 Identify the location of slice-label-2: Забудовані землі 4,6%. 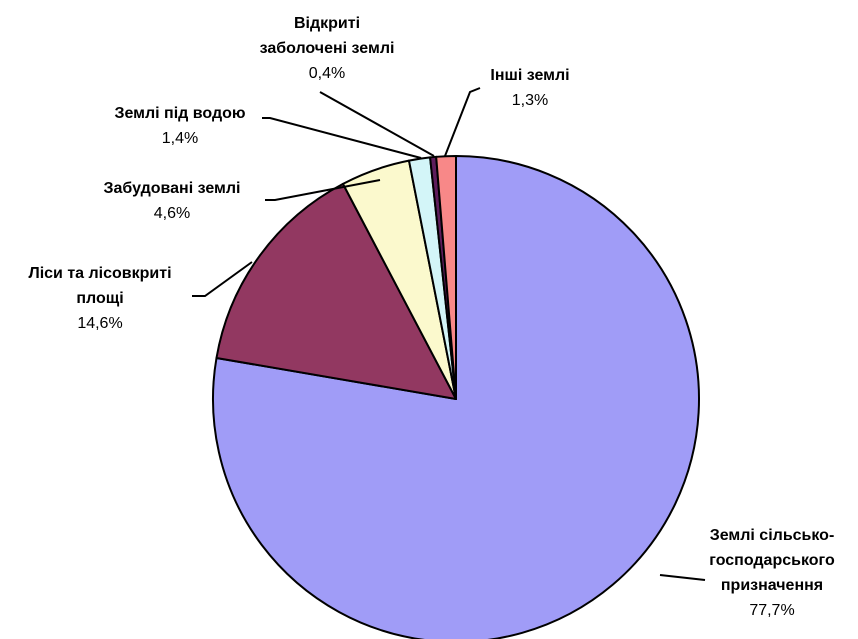
(172, 201).